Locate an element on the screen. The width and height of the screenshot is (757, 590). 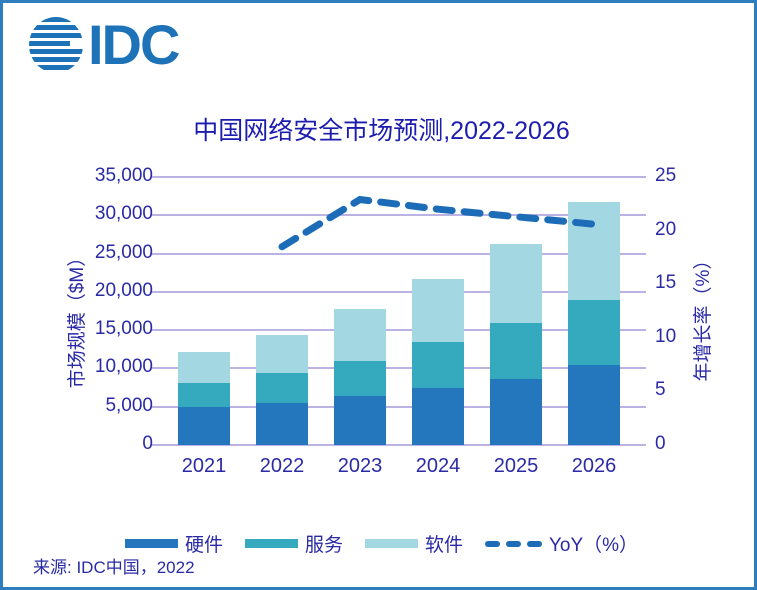
stacked-bar-2021 is located at coordinates (204, 398).